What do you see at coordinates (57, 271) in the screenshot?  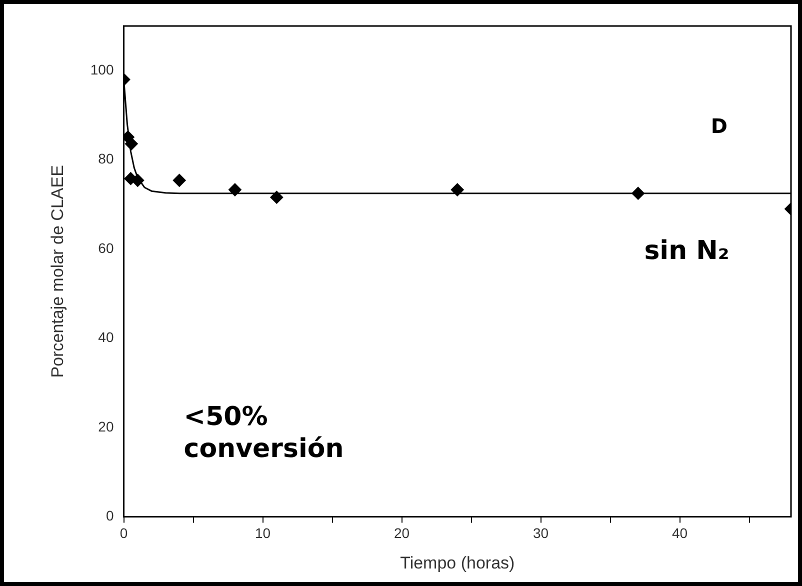 I see `y-axis-title: Porcentaje molar de CLAEE` at bounding box center [57, 271].